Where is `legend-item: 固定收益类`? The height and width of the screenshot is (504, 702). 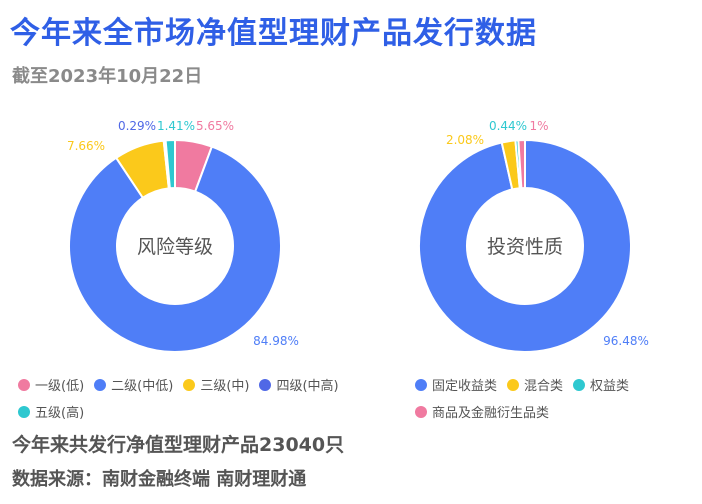 legend-item: 固定收益类 is located at coordinates (456, 384).